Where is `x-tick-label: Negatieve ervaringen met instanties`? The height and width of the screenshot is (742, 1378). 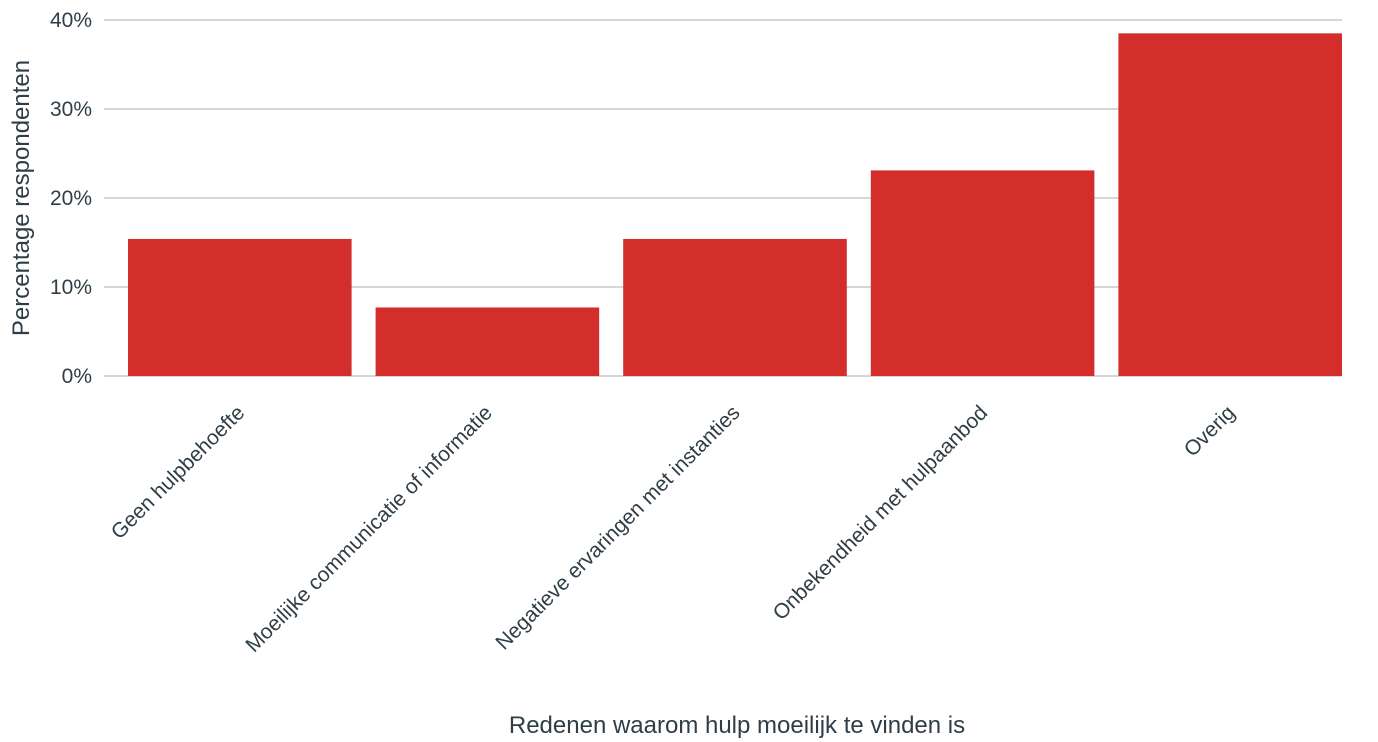 x-tick-label: Negatieve ervaringen met instanties is located at coordinates (617, 527).